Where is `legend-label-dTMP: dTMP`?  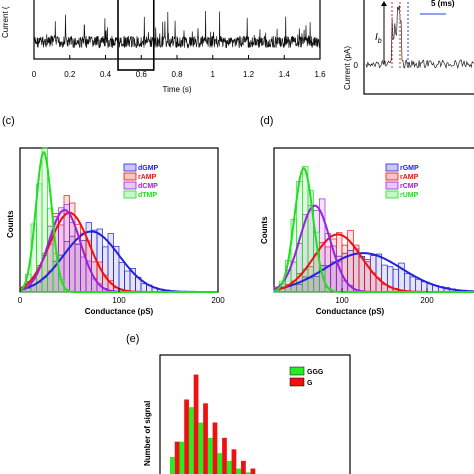
legend-label-dTMP: dTMP is located at coordinates (147, 195).